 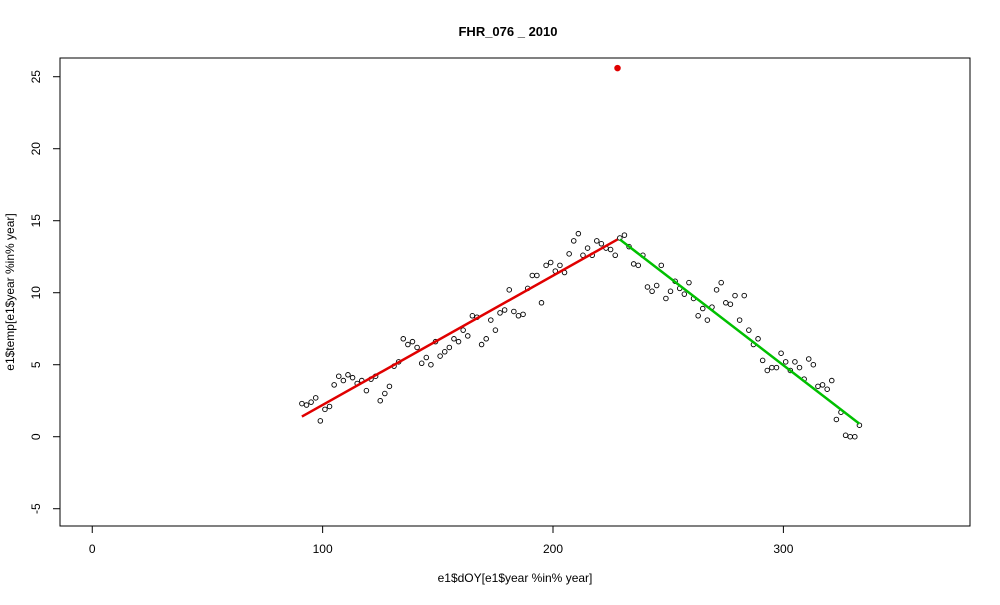 What do you see at coordinates (783, 549) in the screenshot?
I see `x-tick-label: 300` at bounding box center [783, 549].